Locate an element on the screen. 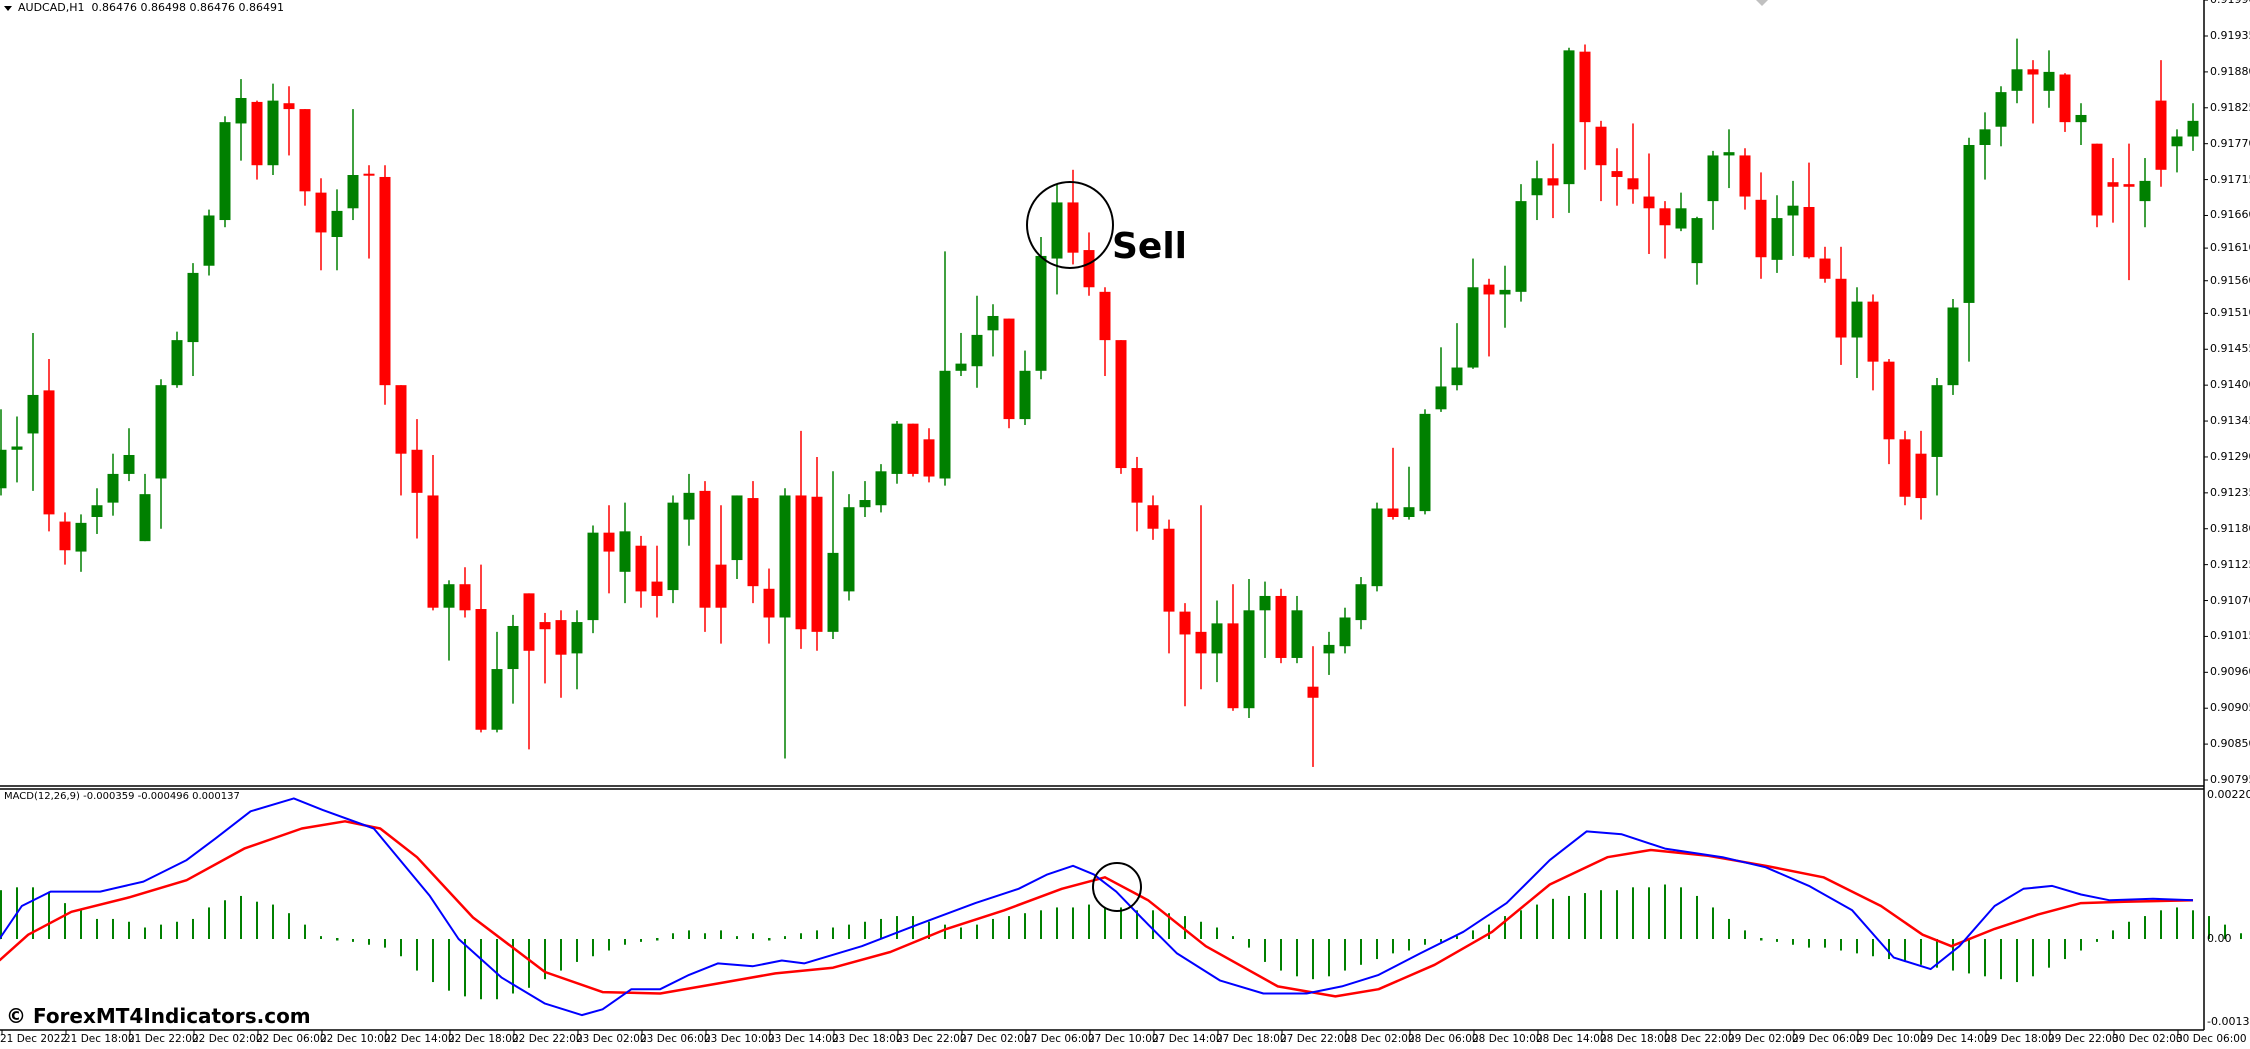 The height and width of the screenshot is (1049, 2250). time-axis-label: 28 Dec 14:00 is located at coordinates (1571, 1039).